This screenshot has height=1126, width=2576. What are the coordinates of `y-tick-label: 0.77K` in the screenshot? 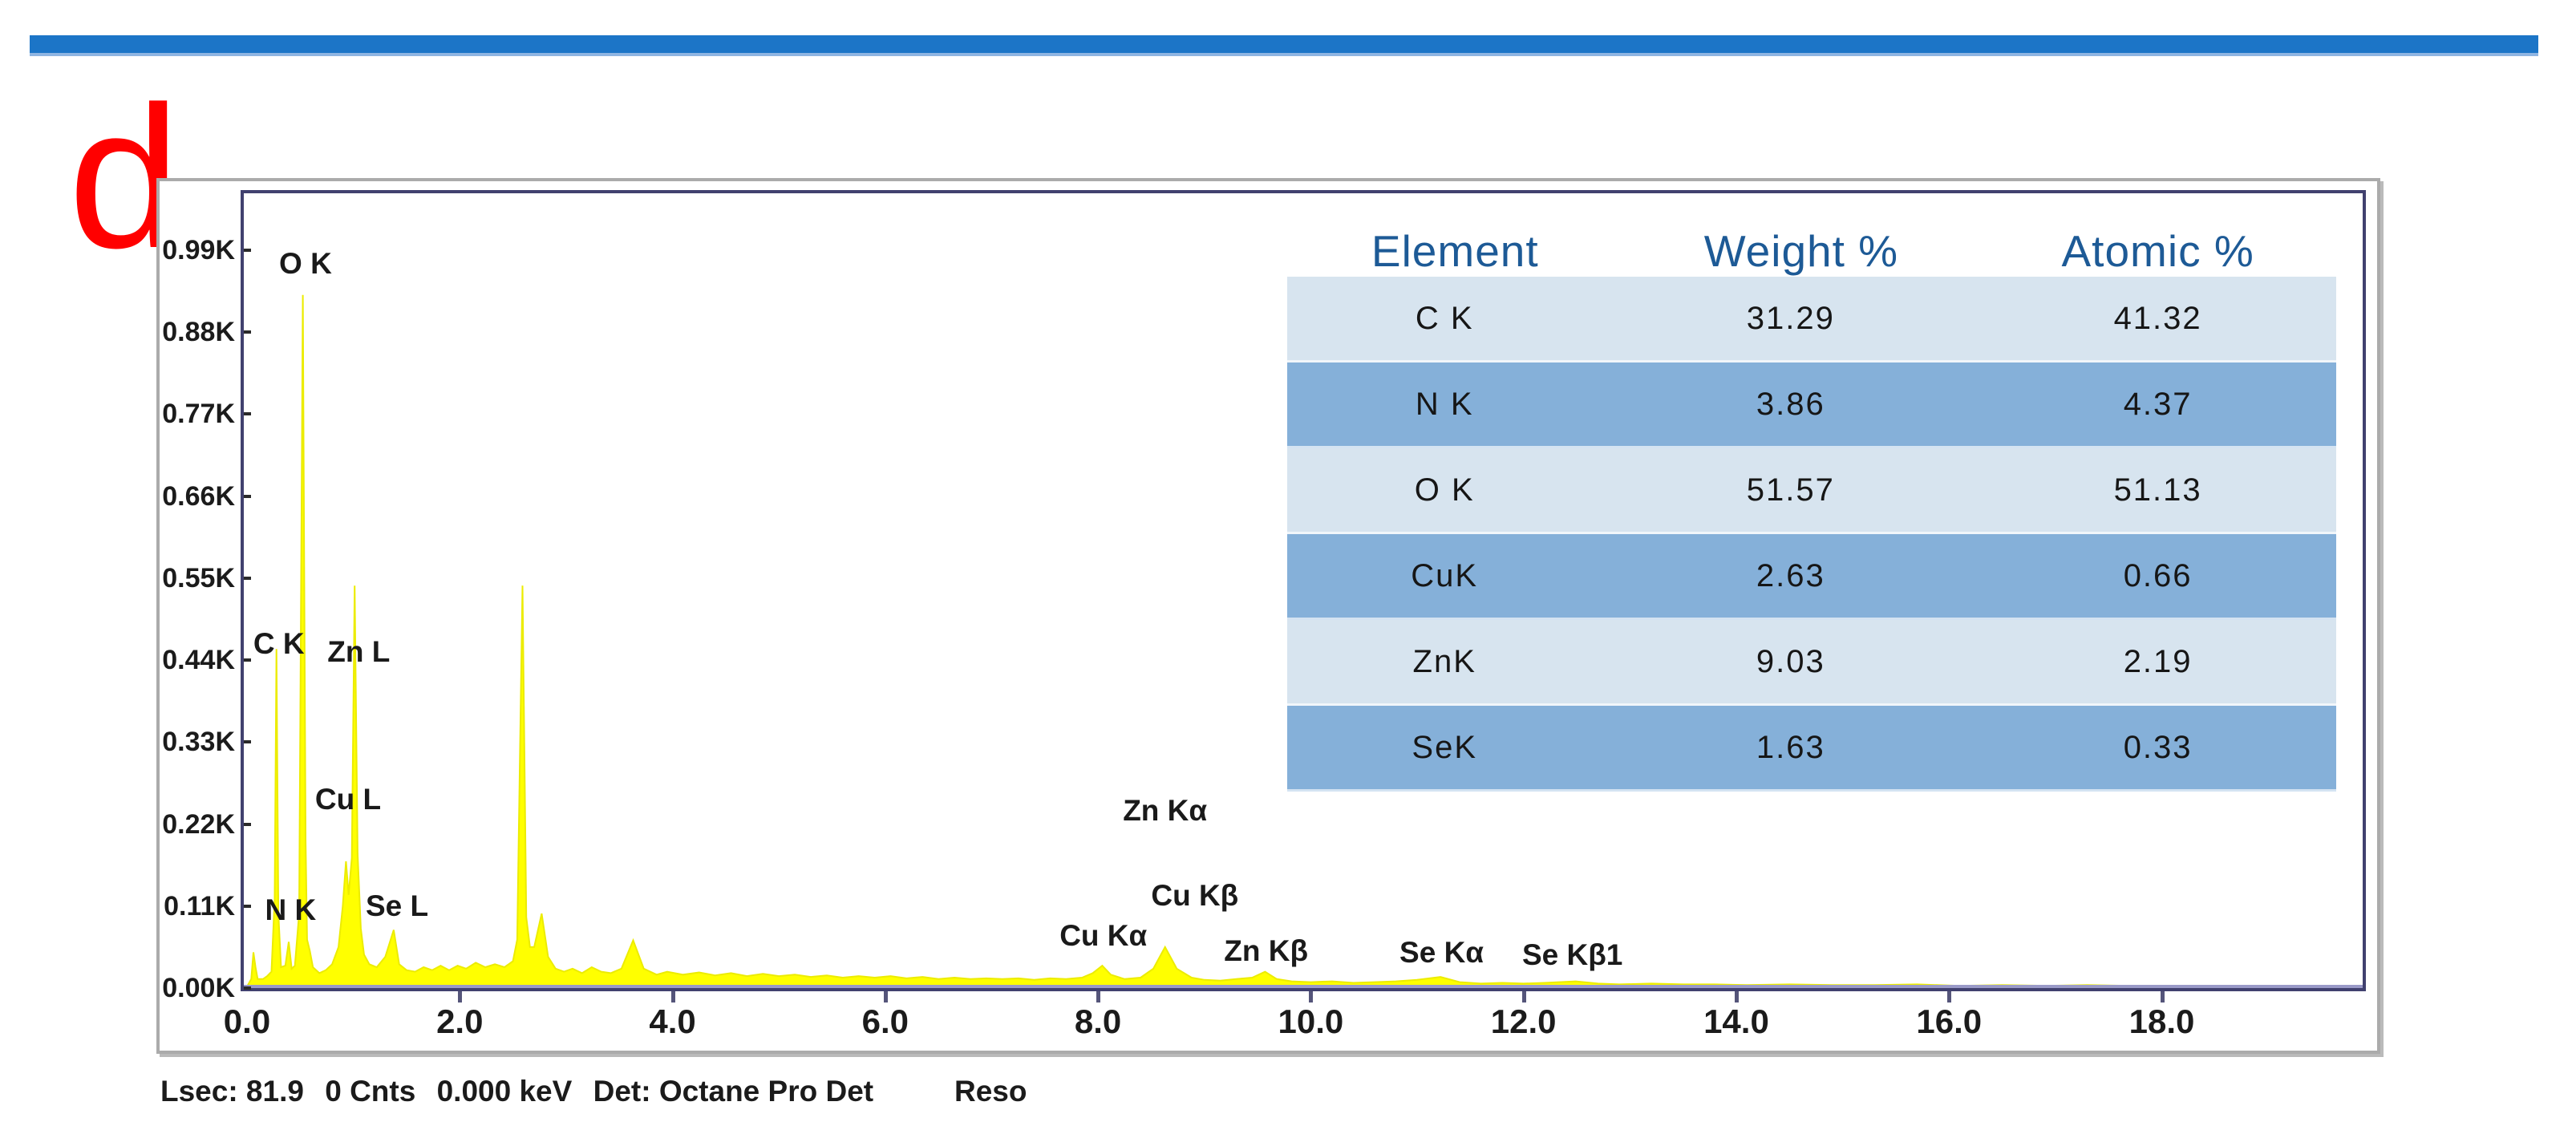 It's located at (198, 414).